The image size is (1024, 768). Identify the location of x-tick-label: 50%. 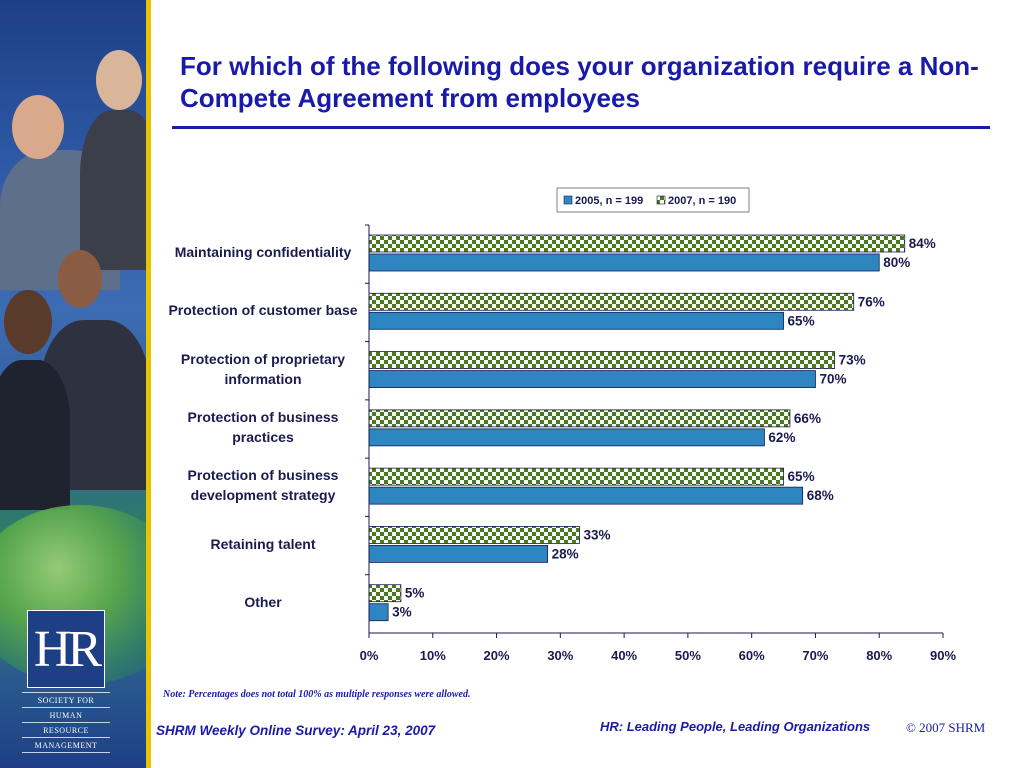
(688, 655).